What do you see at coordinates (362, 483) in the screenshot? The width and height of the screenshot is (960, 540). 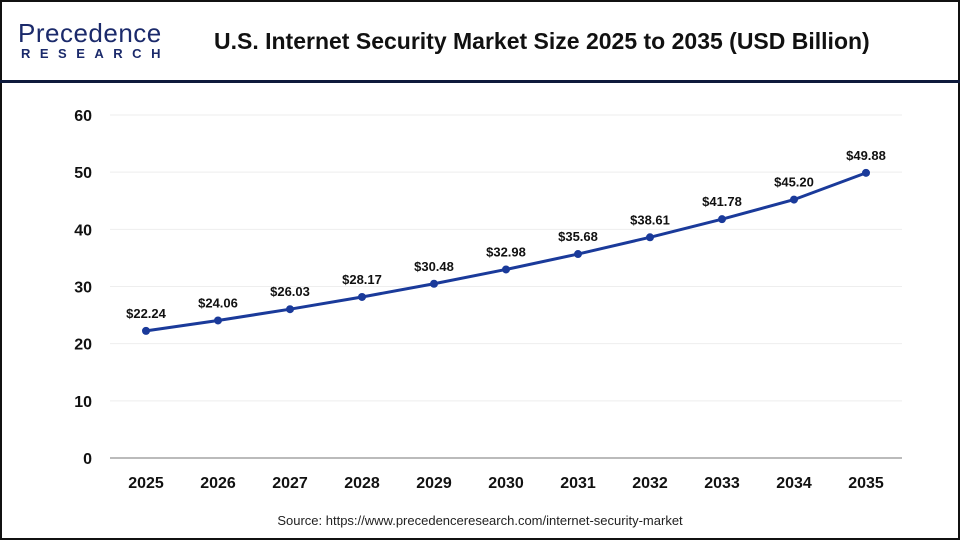 I see `x-tick-label: 2028` at bounding box center [362, 483].